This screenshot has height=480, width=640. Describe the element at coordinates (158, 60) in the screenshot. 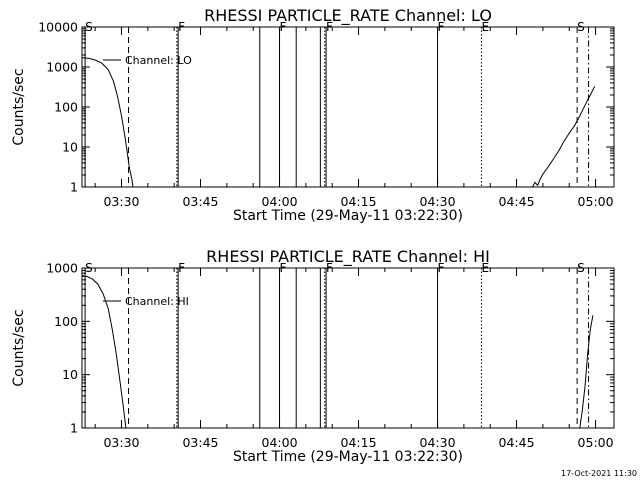

I see `legend-entry: Channel: LO` at that location.